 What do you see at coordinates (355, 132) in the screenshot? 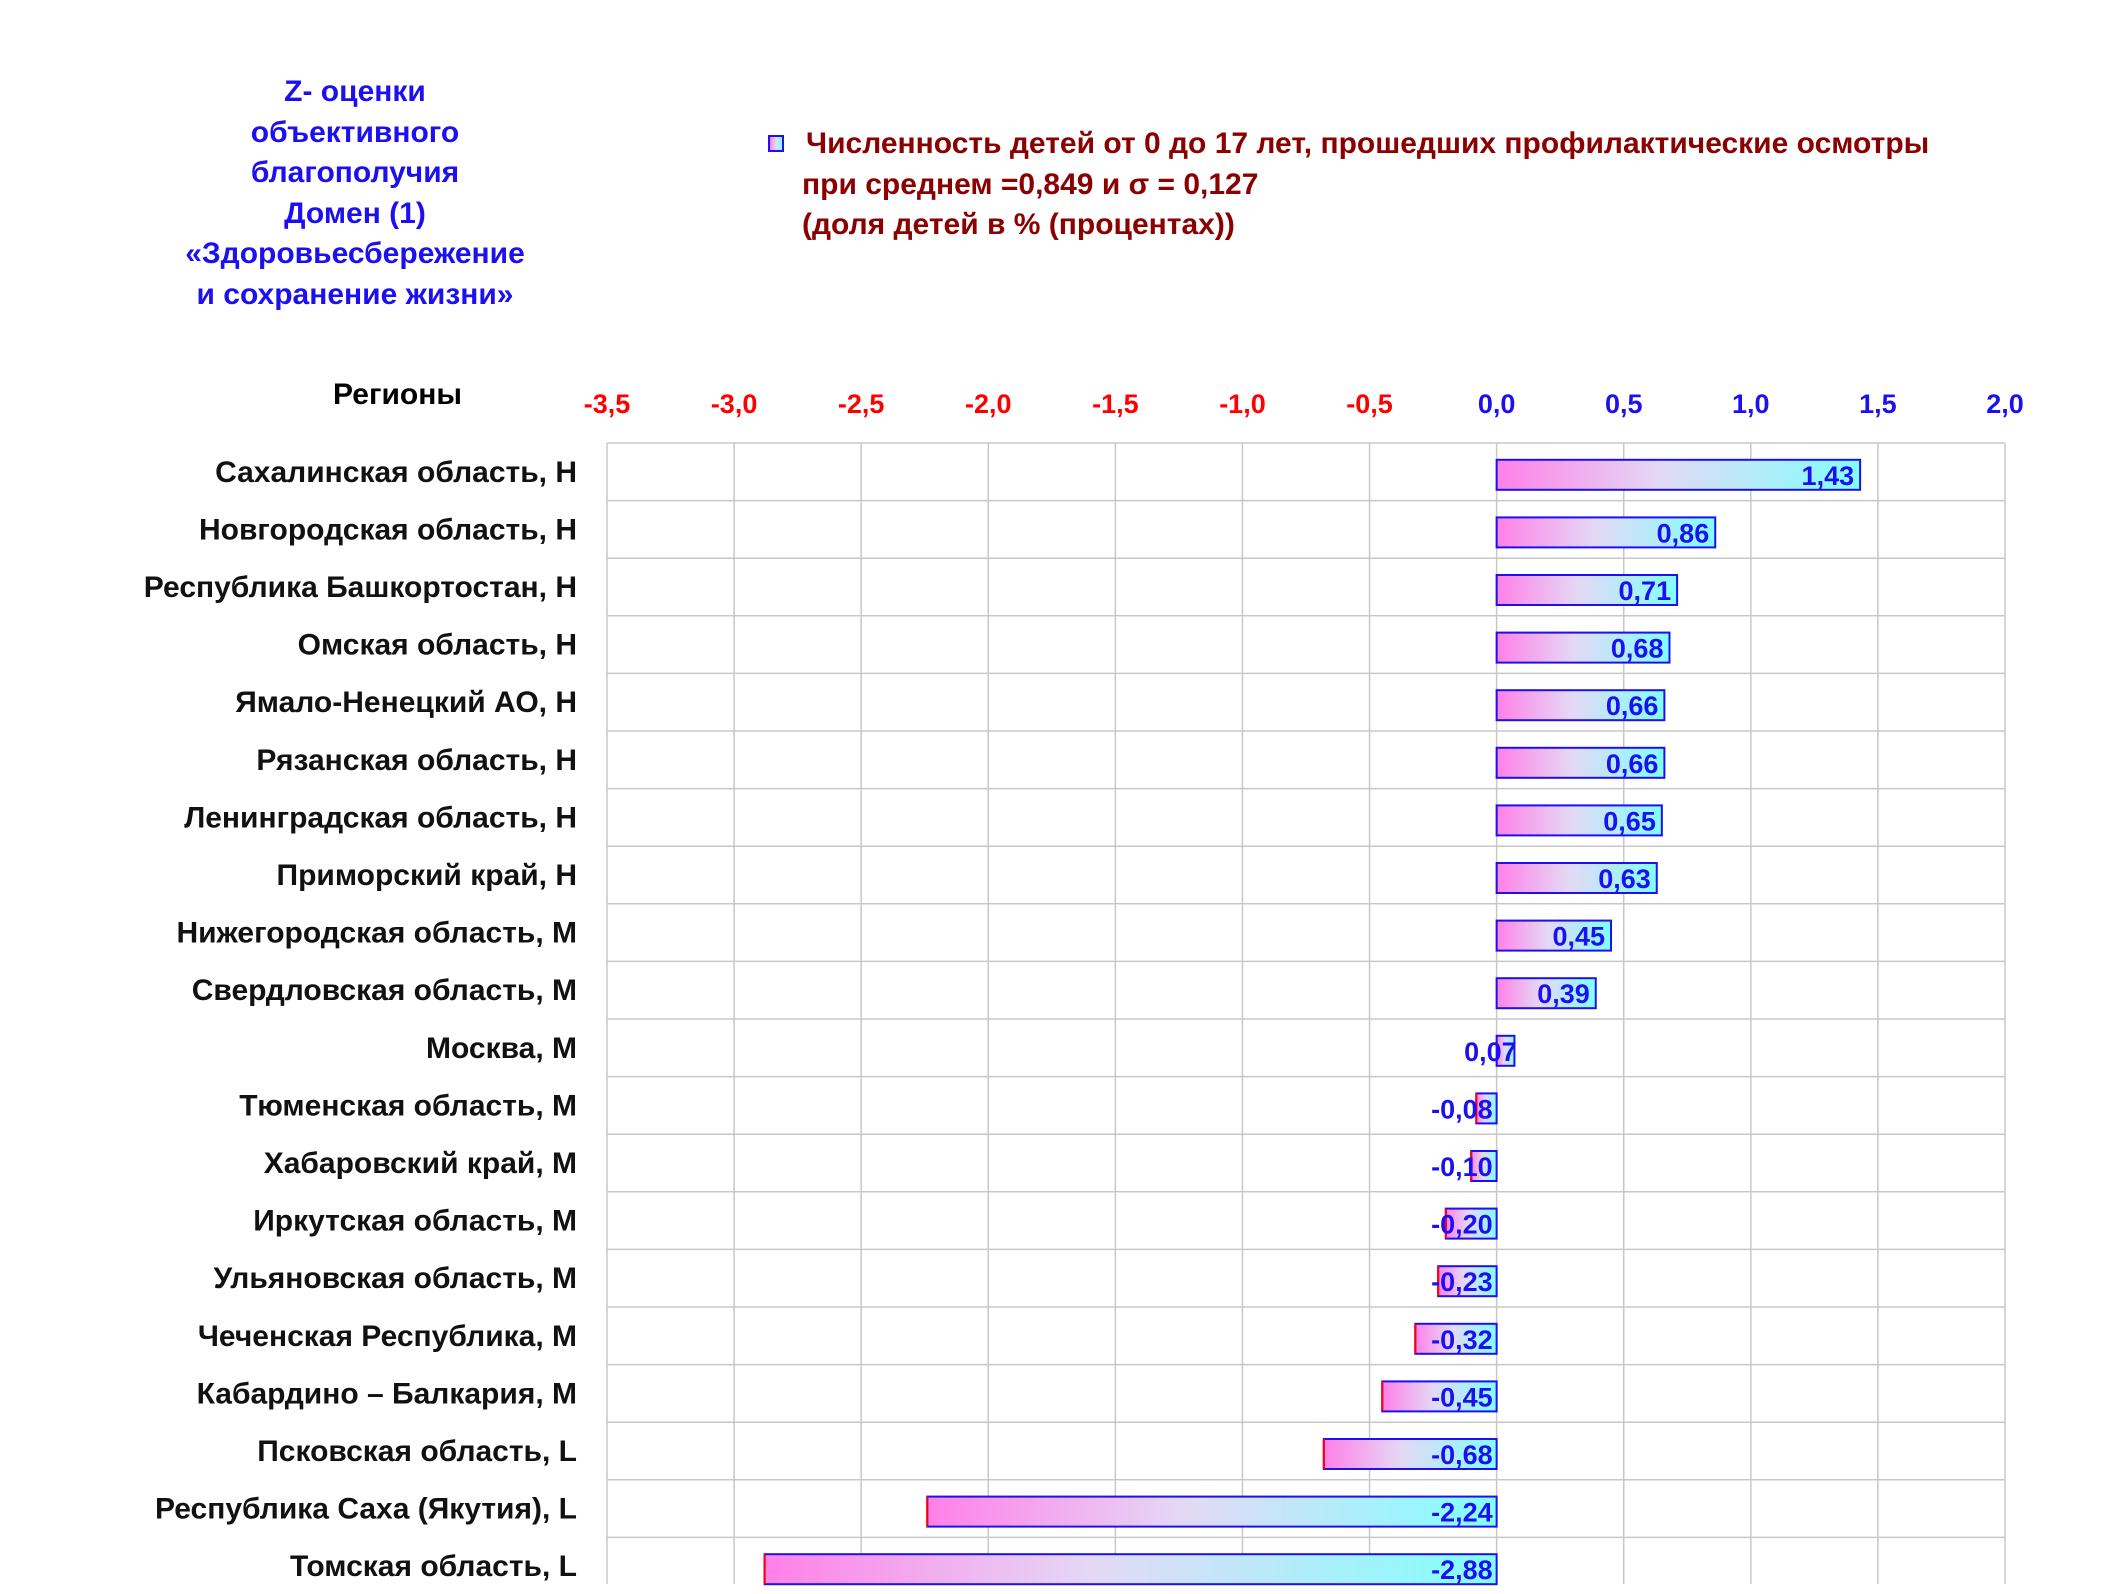
I see `side-title-line: объективного` at bounding box center [355, 132].